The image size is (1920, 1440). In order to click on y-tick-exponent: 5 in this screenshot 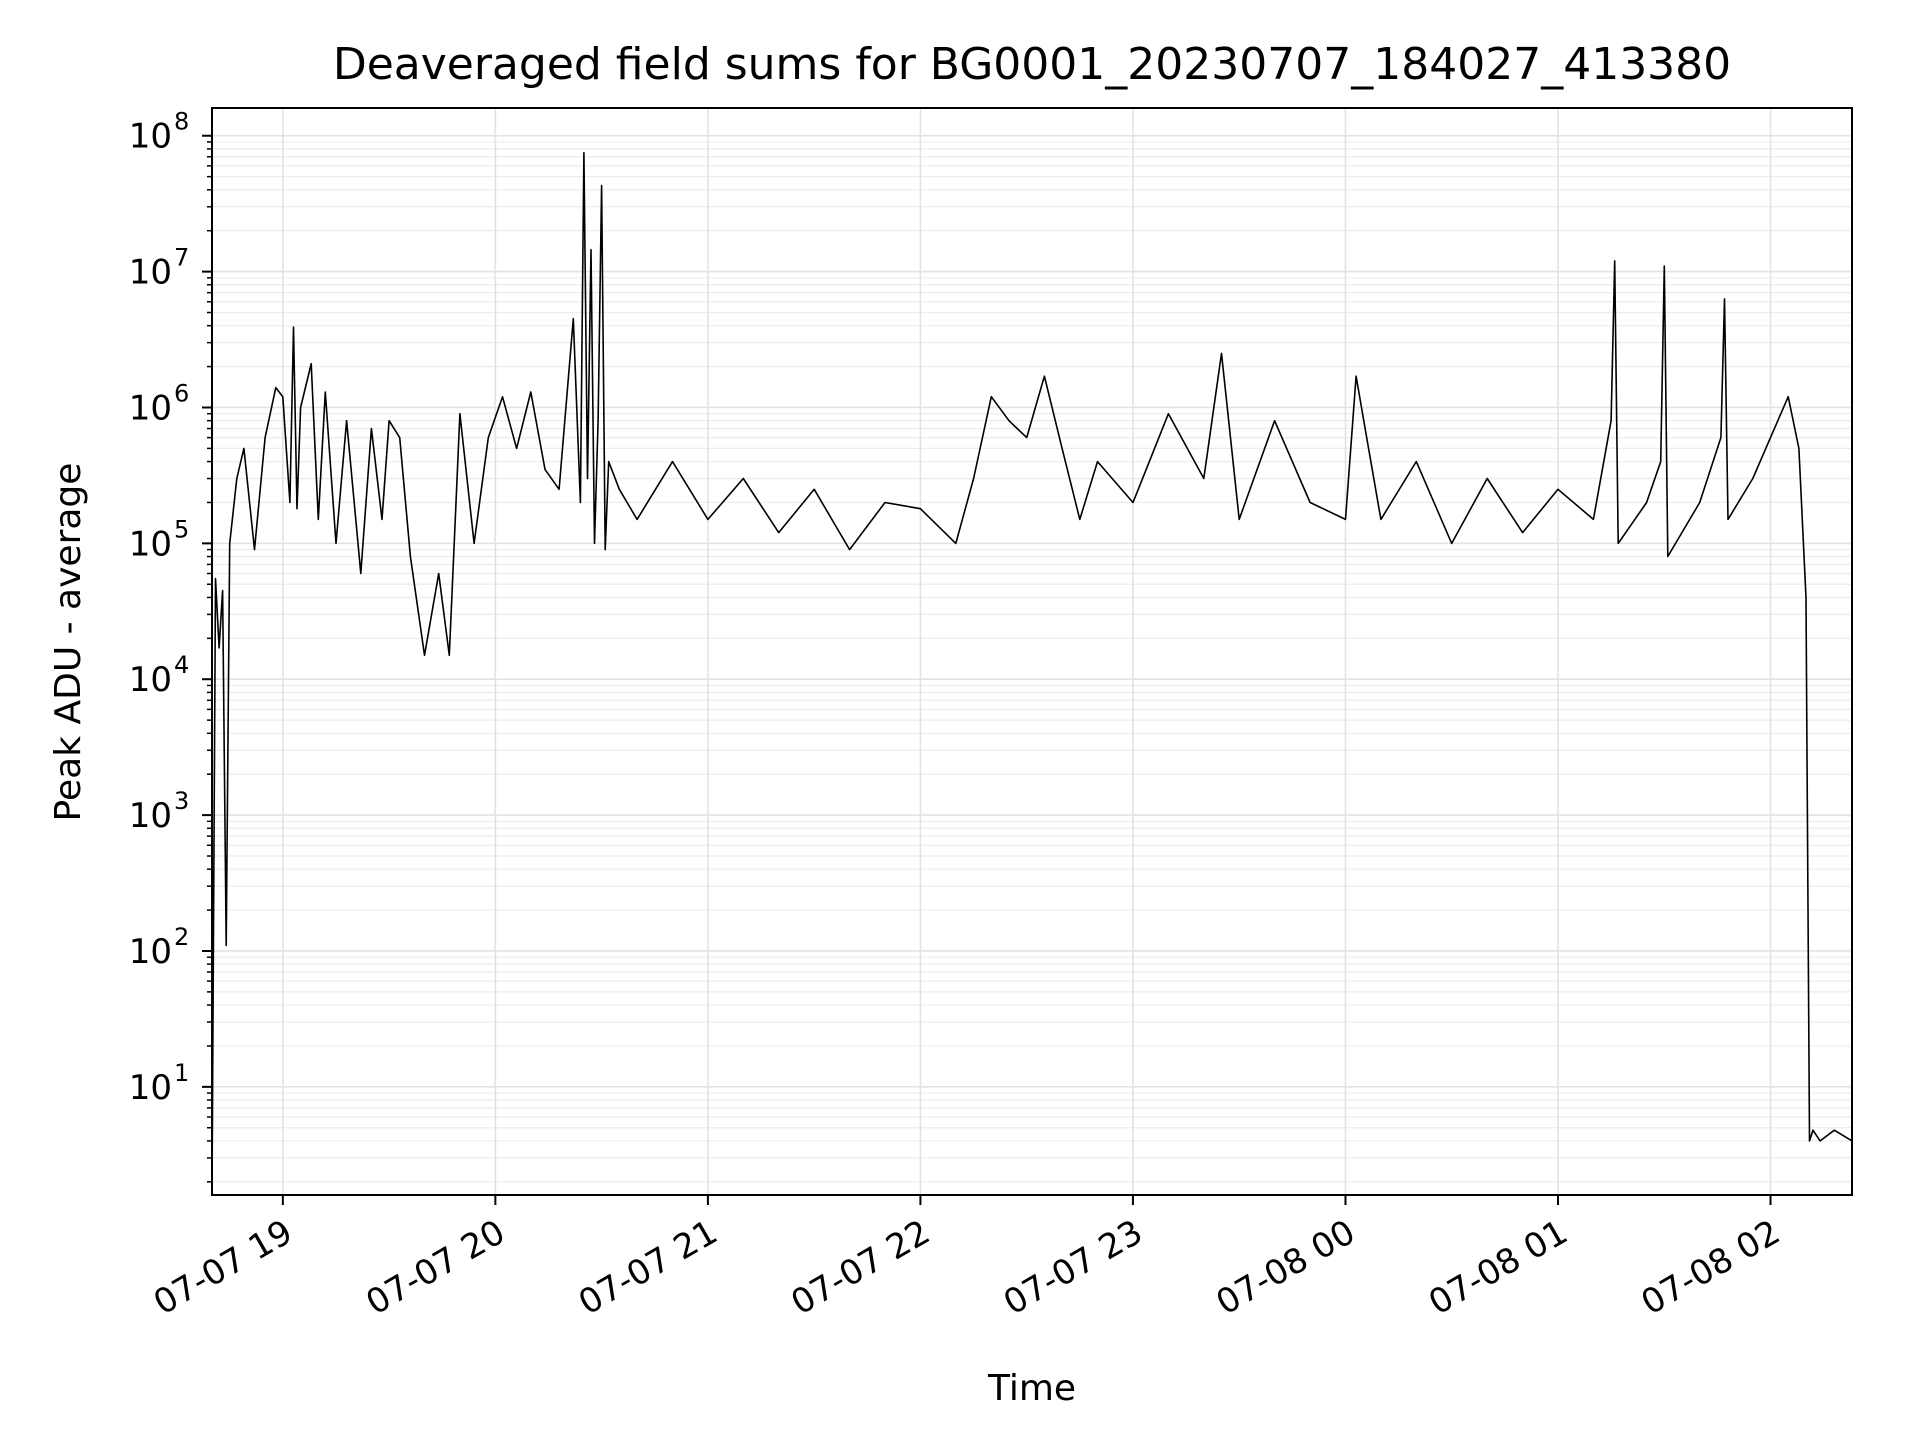, I will do `click(181, 529)`.